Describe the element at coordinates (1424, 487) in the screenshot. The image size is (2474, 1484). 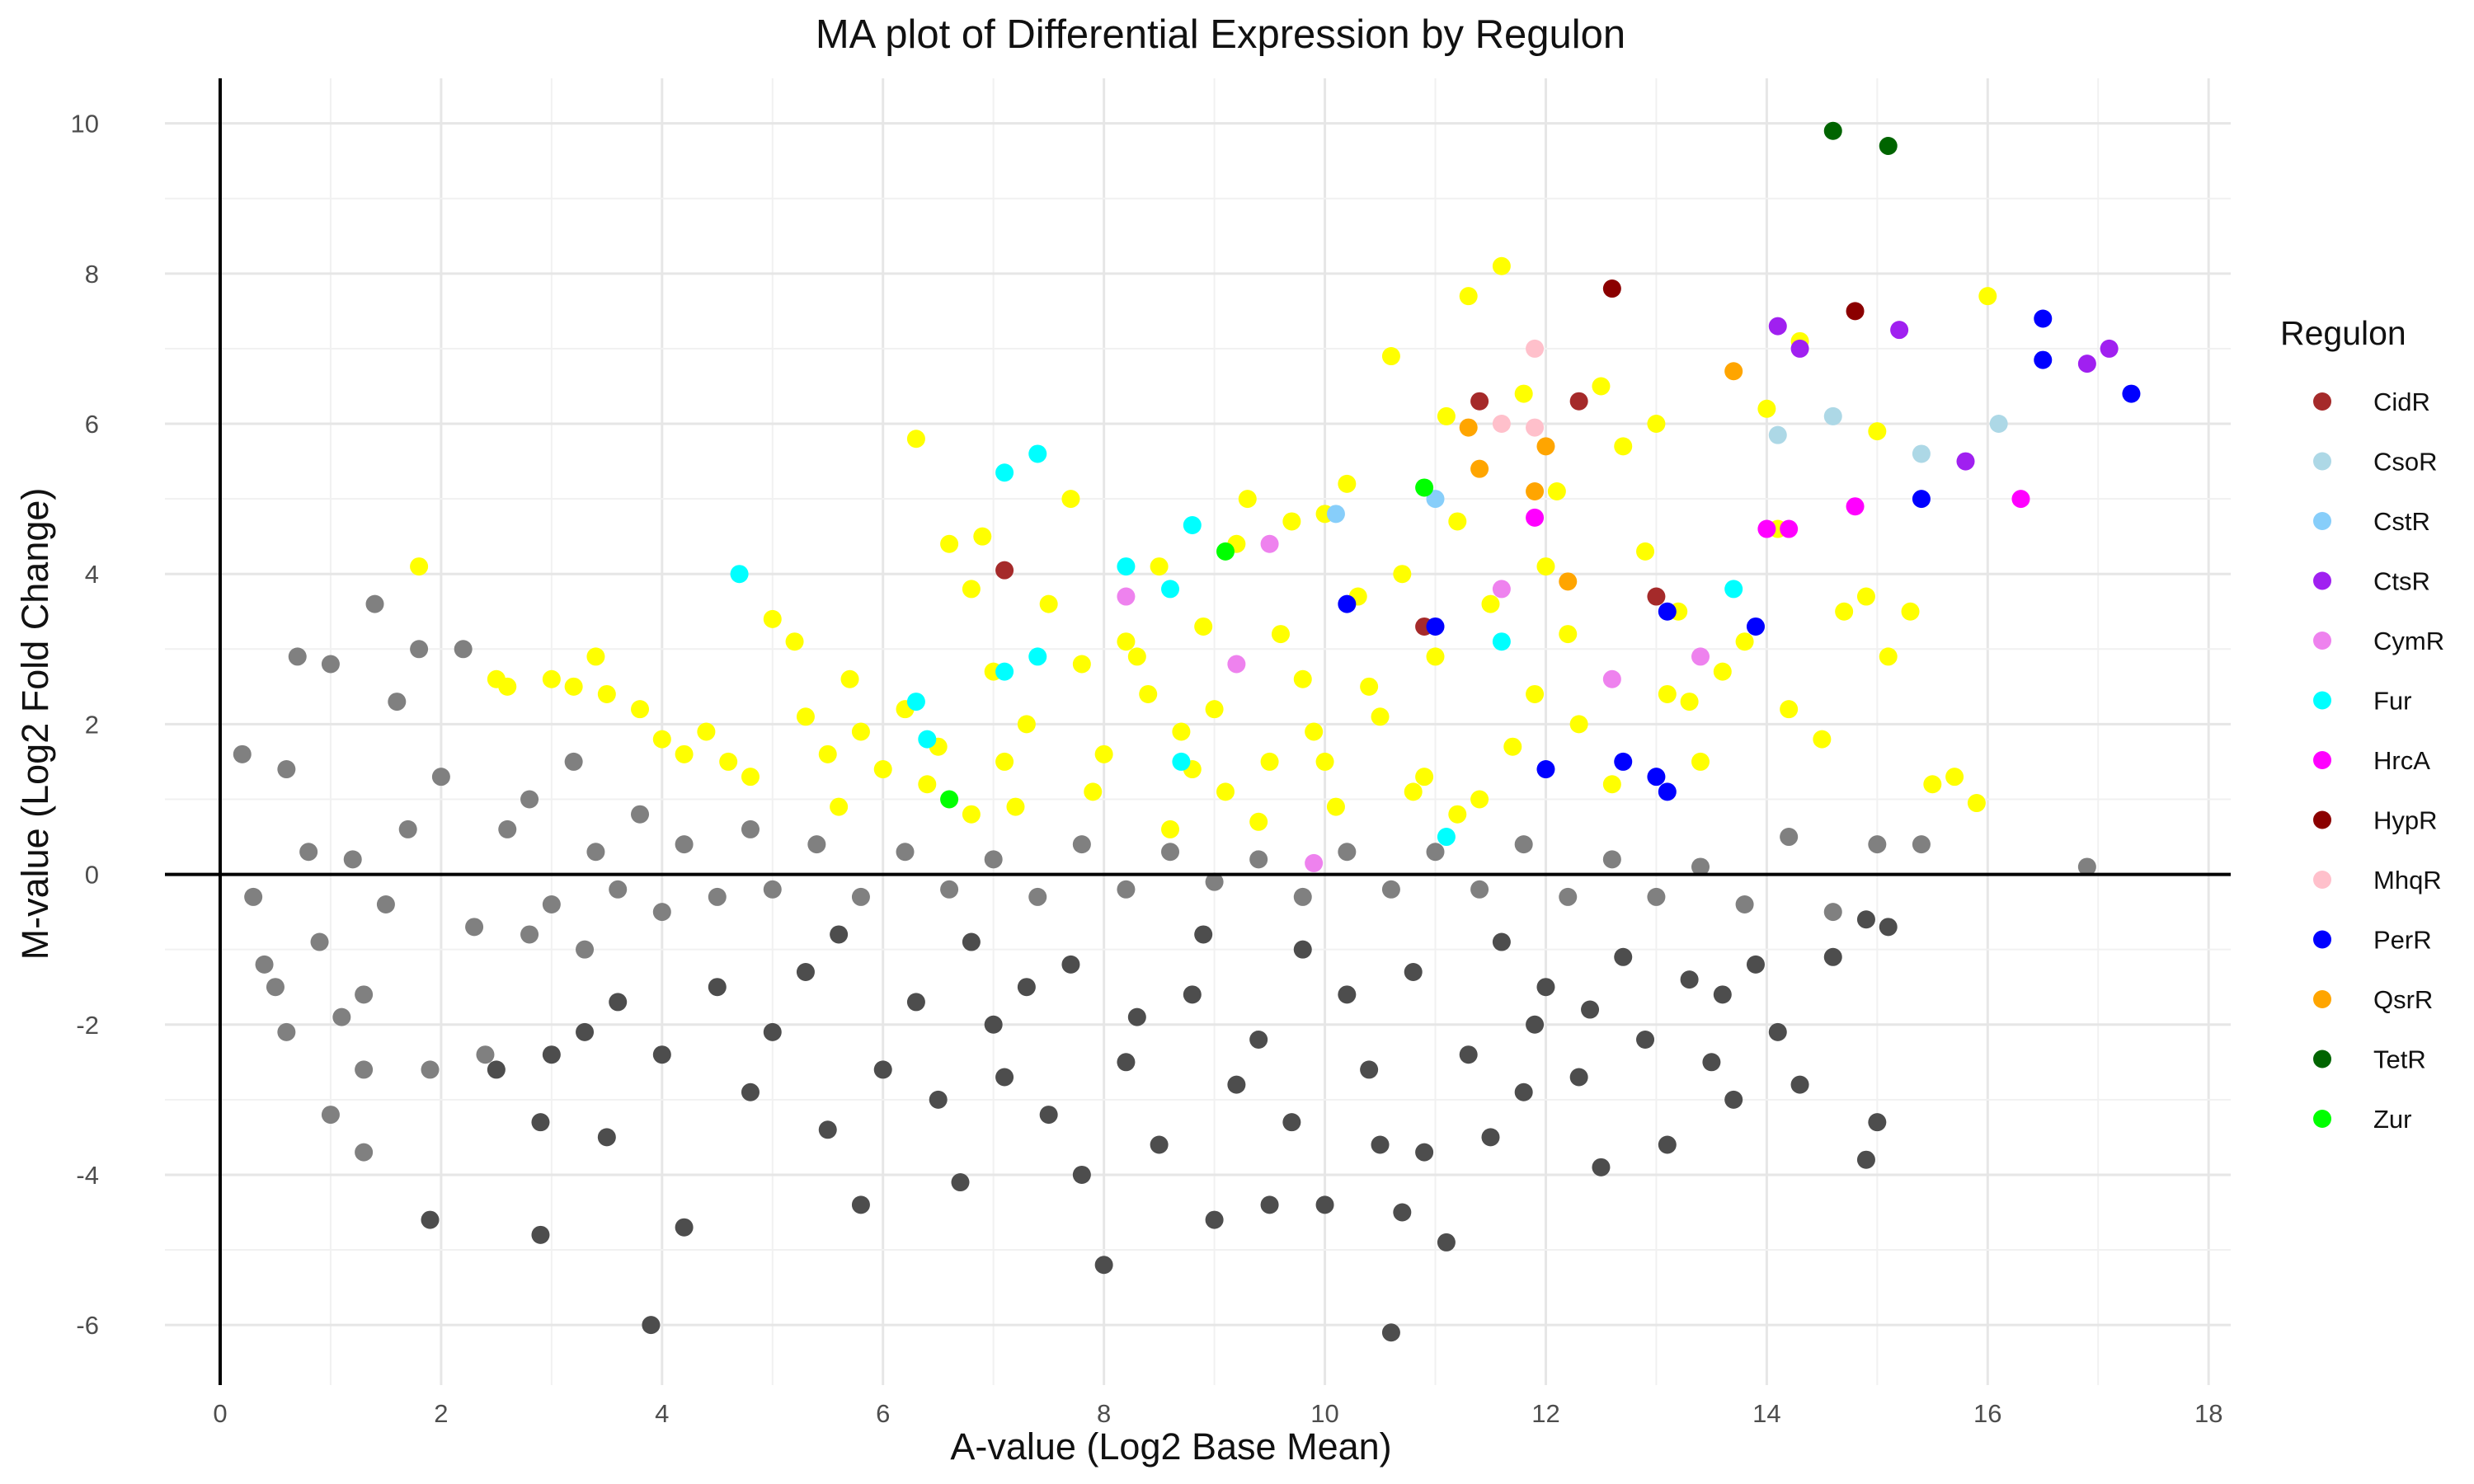
I see `point-zur` at that location.